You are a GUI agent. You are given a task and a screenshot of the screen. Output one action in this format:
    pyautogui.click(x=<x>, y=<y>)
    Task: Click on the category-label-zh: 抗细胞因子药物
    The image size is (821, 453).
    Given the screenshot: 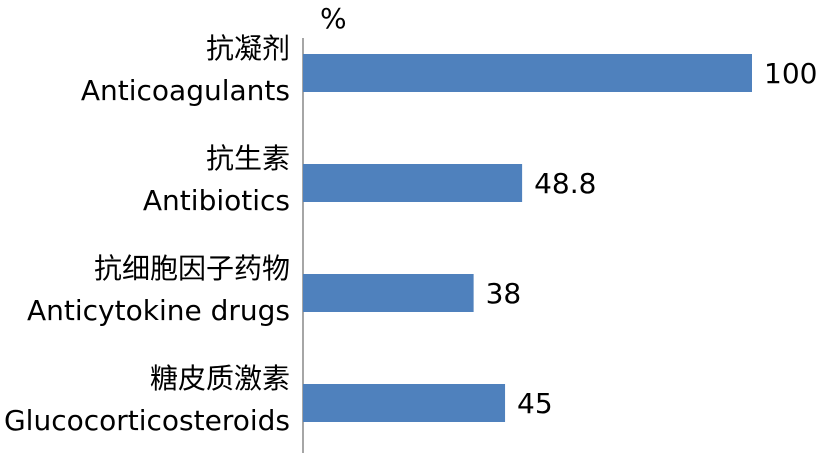 What is the action you would take?
    pyautogui.click(x=192, y=268)
    